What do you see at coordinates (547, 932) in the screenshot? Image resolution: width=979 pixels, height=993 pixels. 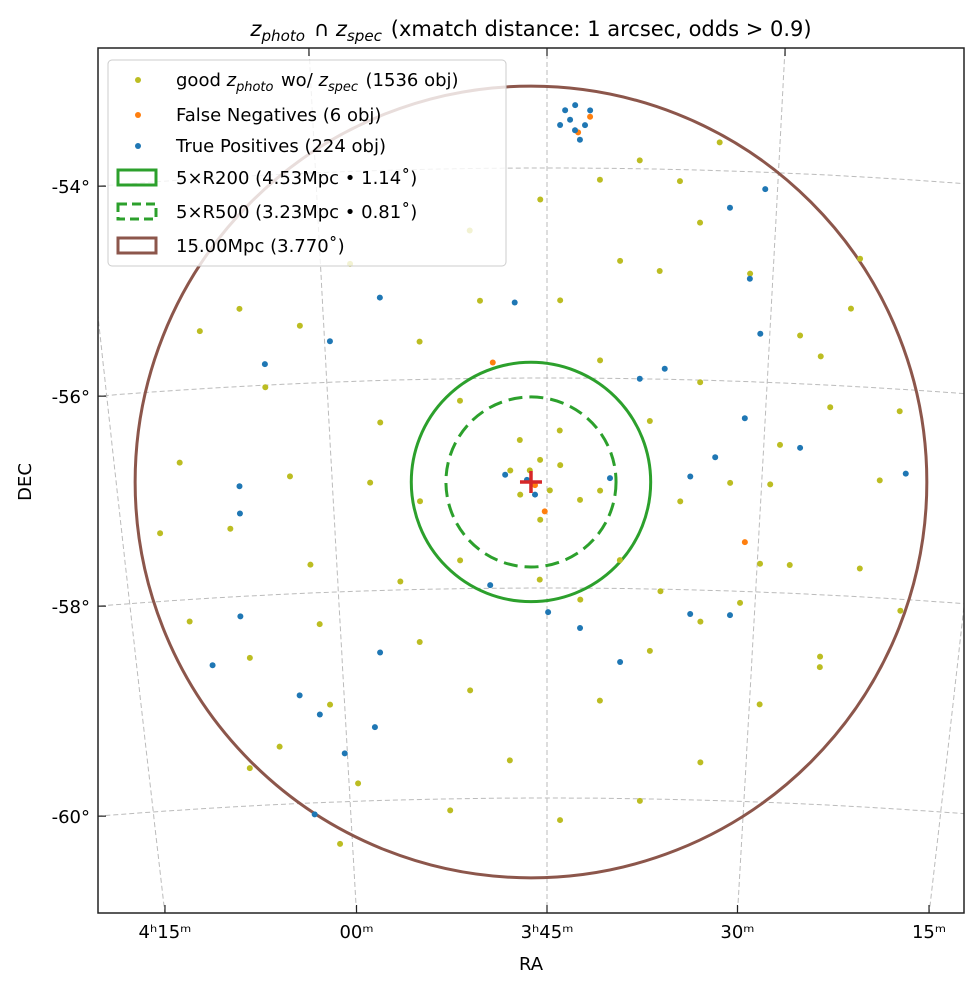 I see `x-tick-label: 3ʰ45ᵐ` at bounding box center [547, 932].